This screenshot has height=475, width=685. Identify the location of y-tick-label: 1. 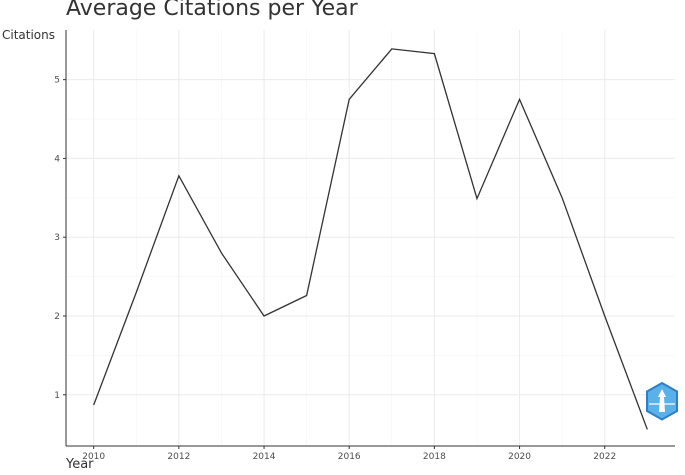
(57, 396).